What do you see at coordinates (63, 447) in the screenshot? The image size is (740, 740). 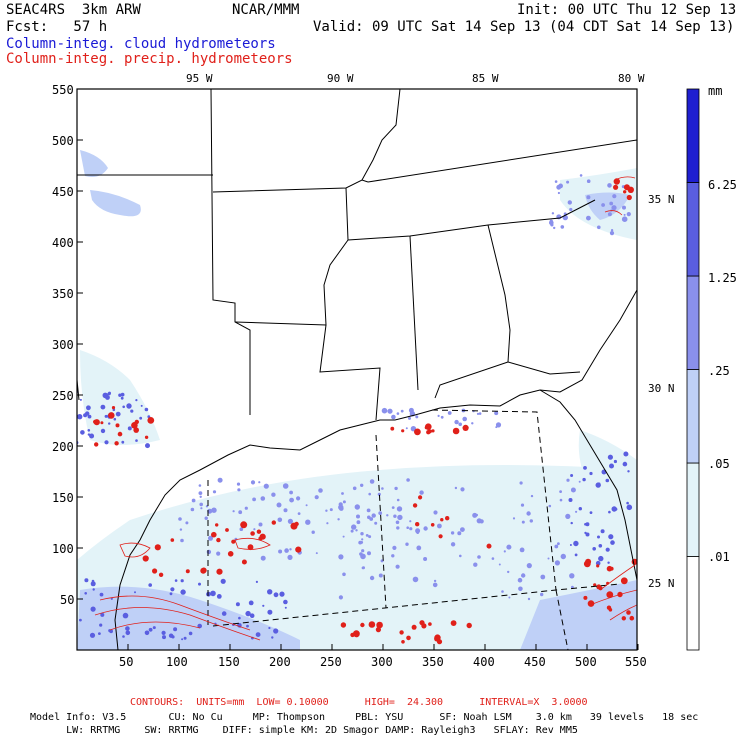 I see `y-tick-label: 200` at bounding box center [63, 447].